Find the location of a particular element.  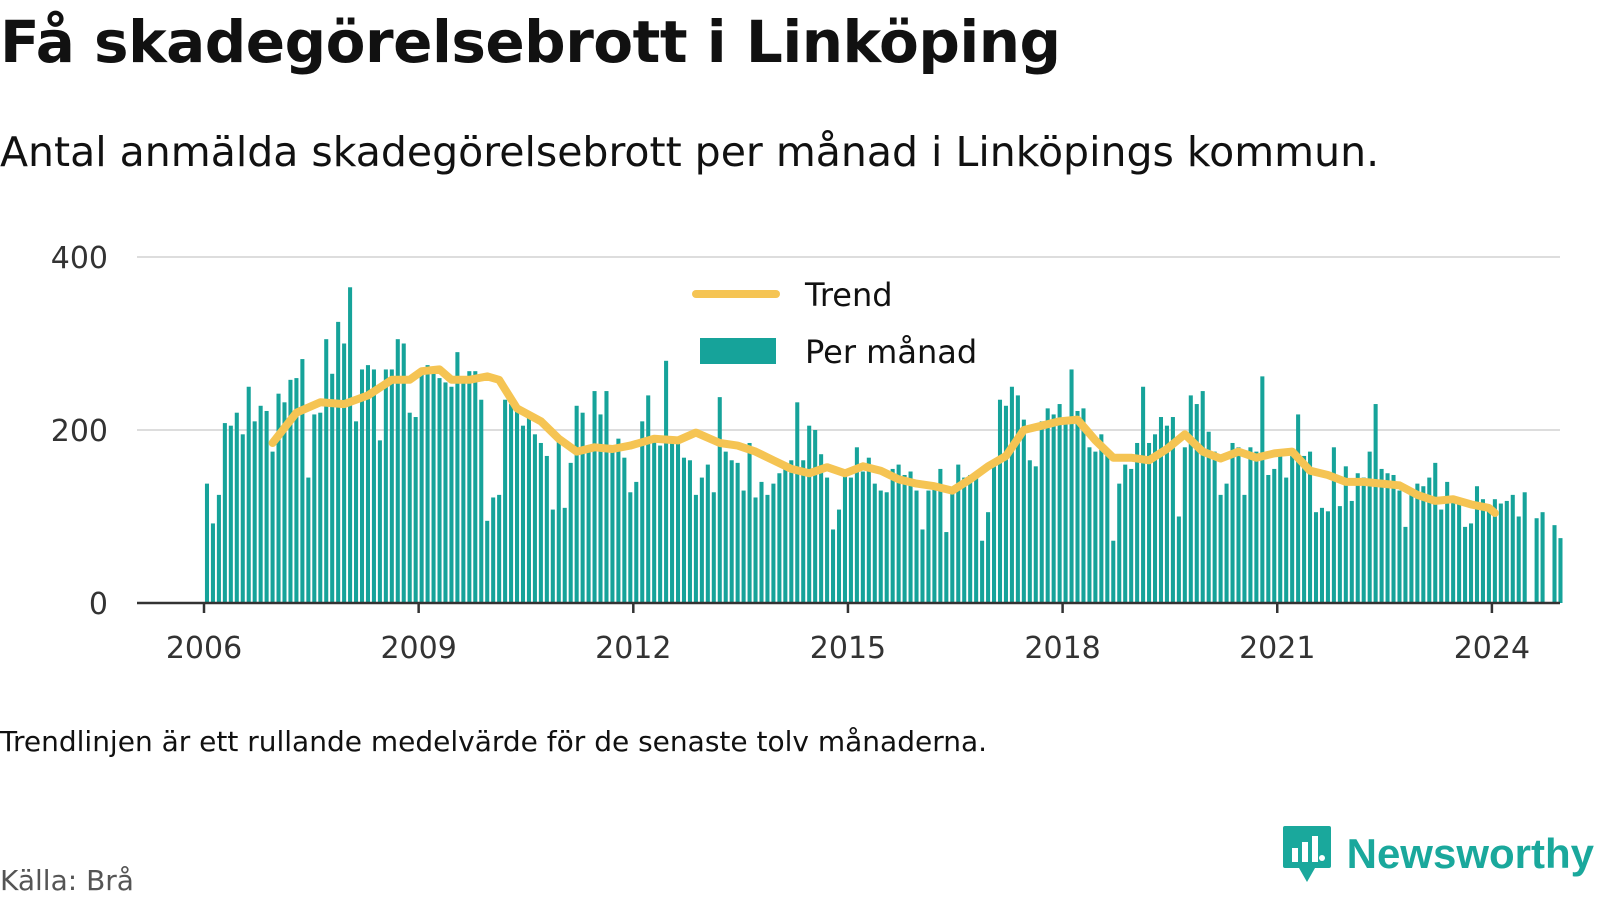

legend-bar-swatch is located at coordinates (738, 351).